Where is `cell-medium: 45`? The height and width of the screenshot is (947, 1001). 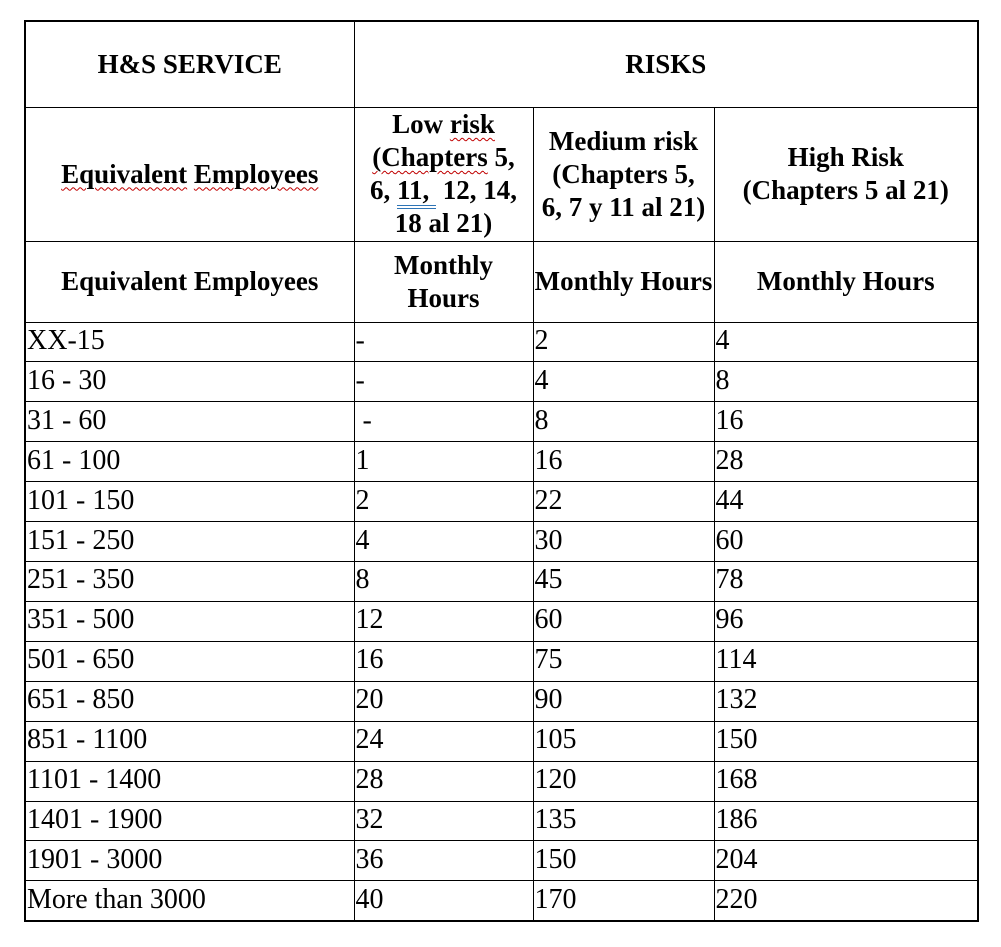
cell-medium: 45 is located at coordinates (623, 581).